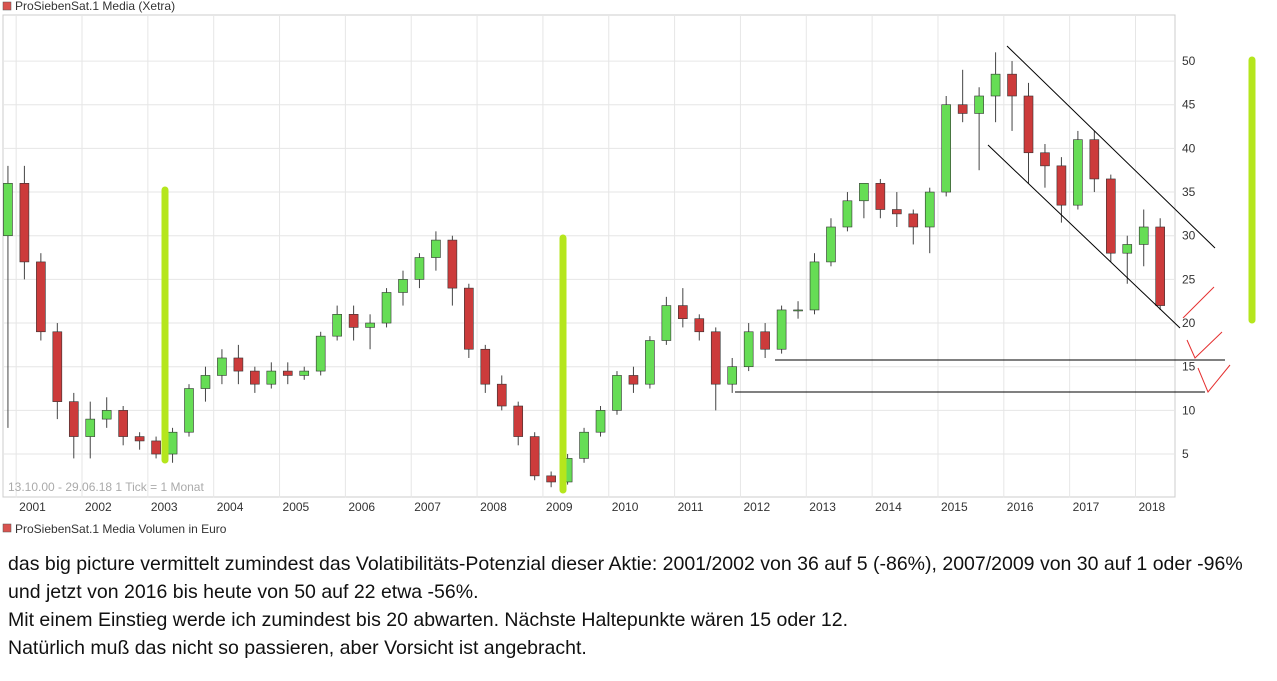  Describe the element at coordinates (1084, 236) in the screenshot. I see `trend-line` at that location.